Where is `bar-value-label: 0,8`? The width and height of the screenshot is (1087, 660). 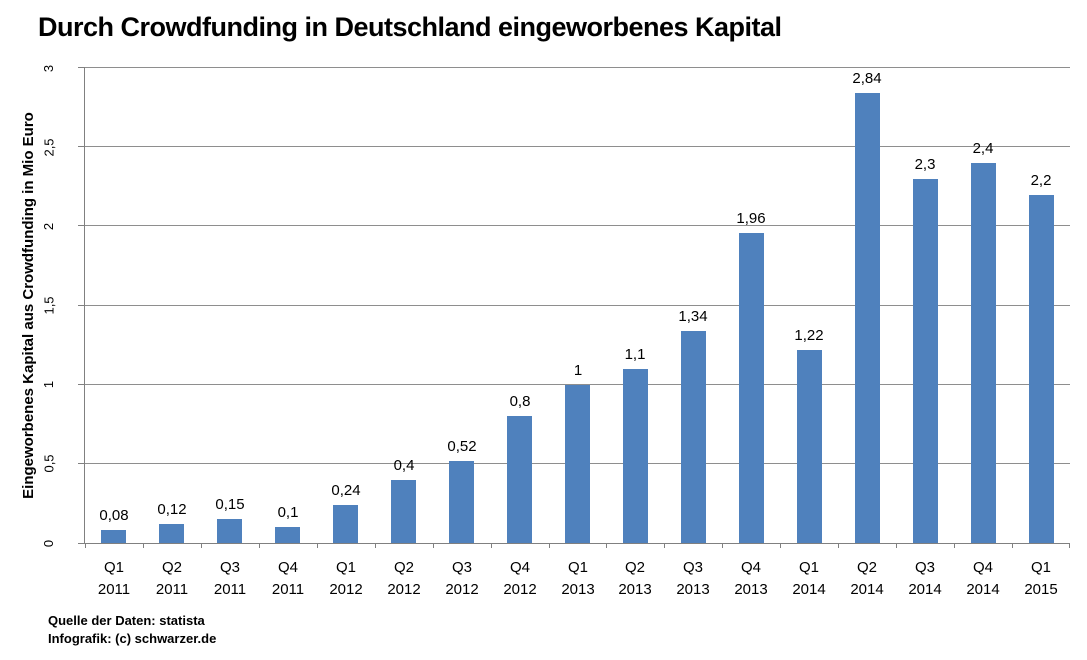 bar-value-label: 0,8 is located at coordinates (520, 401).